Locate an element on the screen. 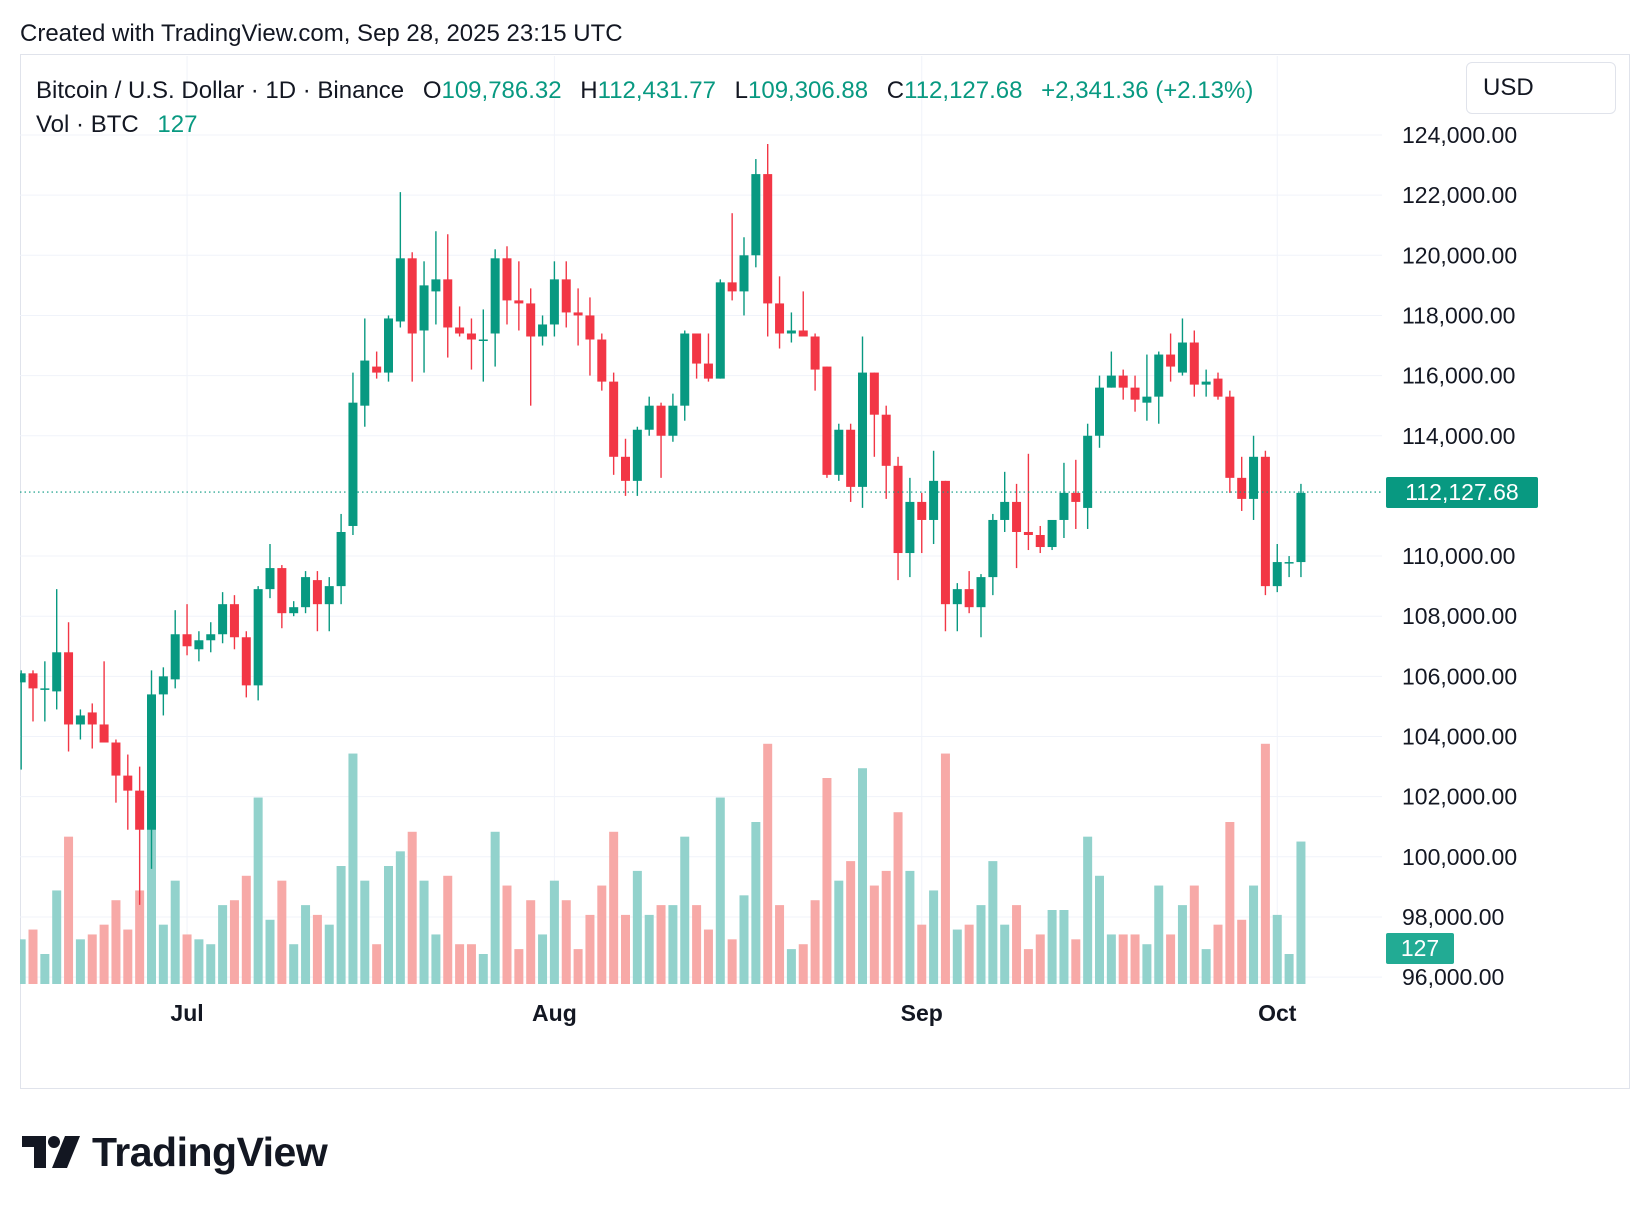 Image resolution: width=1644 pixels, height=1208 pixels. currency-button: USD is located at coordinates (1541, 88).